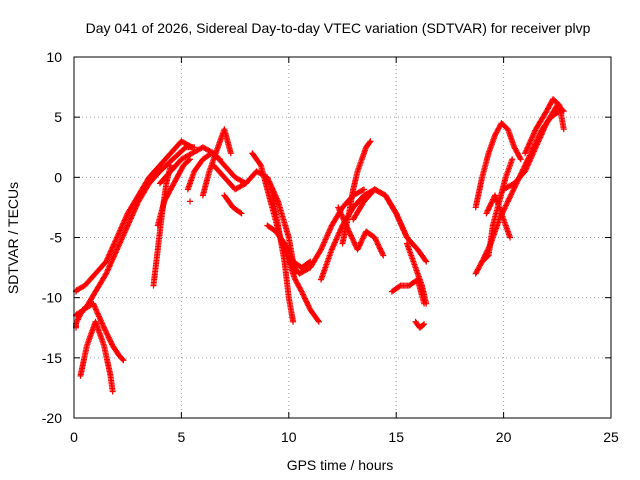  Describe the element at coordinates (74, 437) in the screenshot. I see `x-tick-label: 0` at that location.